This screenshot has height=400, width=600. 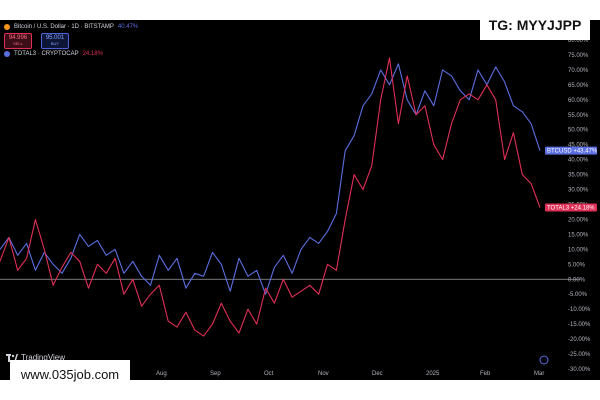 I want to click on y-tick-label: 15.00%, so click(x=578, y=235).